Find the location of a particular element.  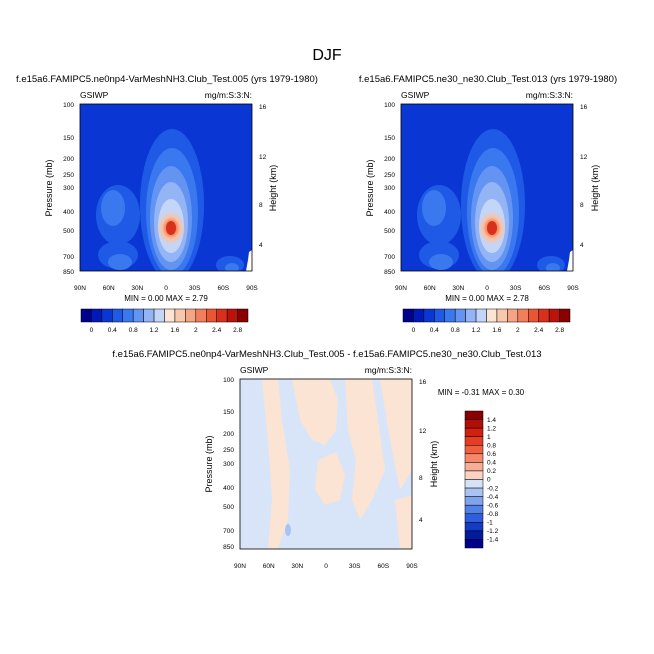

colorbar-1-label: 0.8 is located at coordinates (133, 330).